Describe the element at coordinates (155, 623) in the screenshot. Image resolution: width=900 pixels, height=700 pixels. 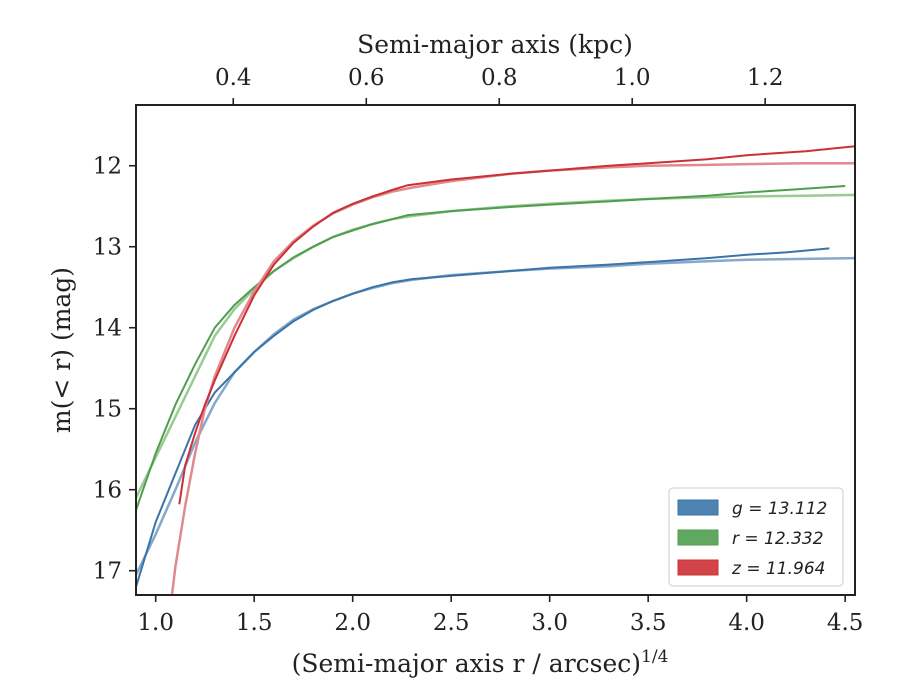
I see `x-tick-label: 1.0` at that location.